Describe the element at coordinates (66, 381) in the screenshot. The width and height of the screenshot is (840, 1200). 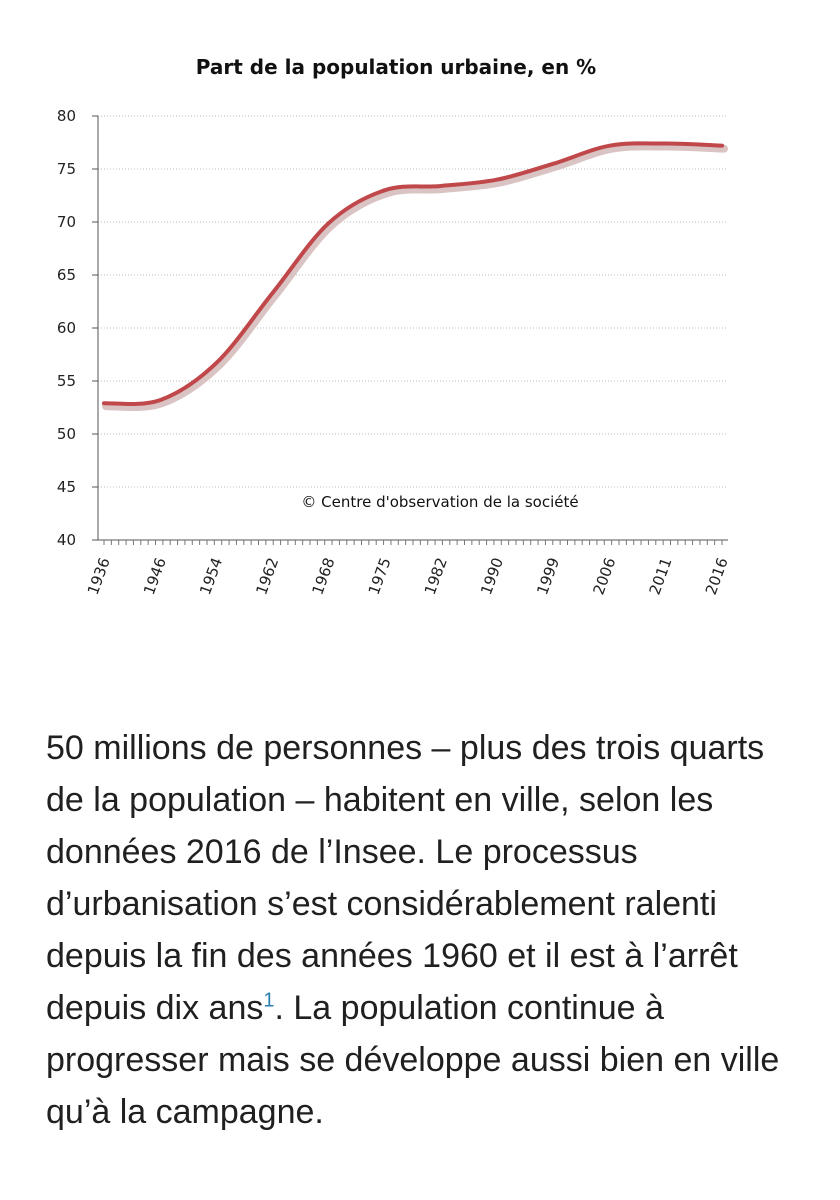
I see `y-tick-label: 55` at that location.